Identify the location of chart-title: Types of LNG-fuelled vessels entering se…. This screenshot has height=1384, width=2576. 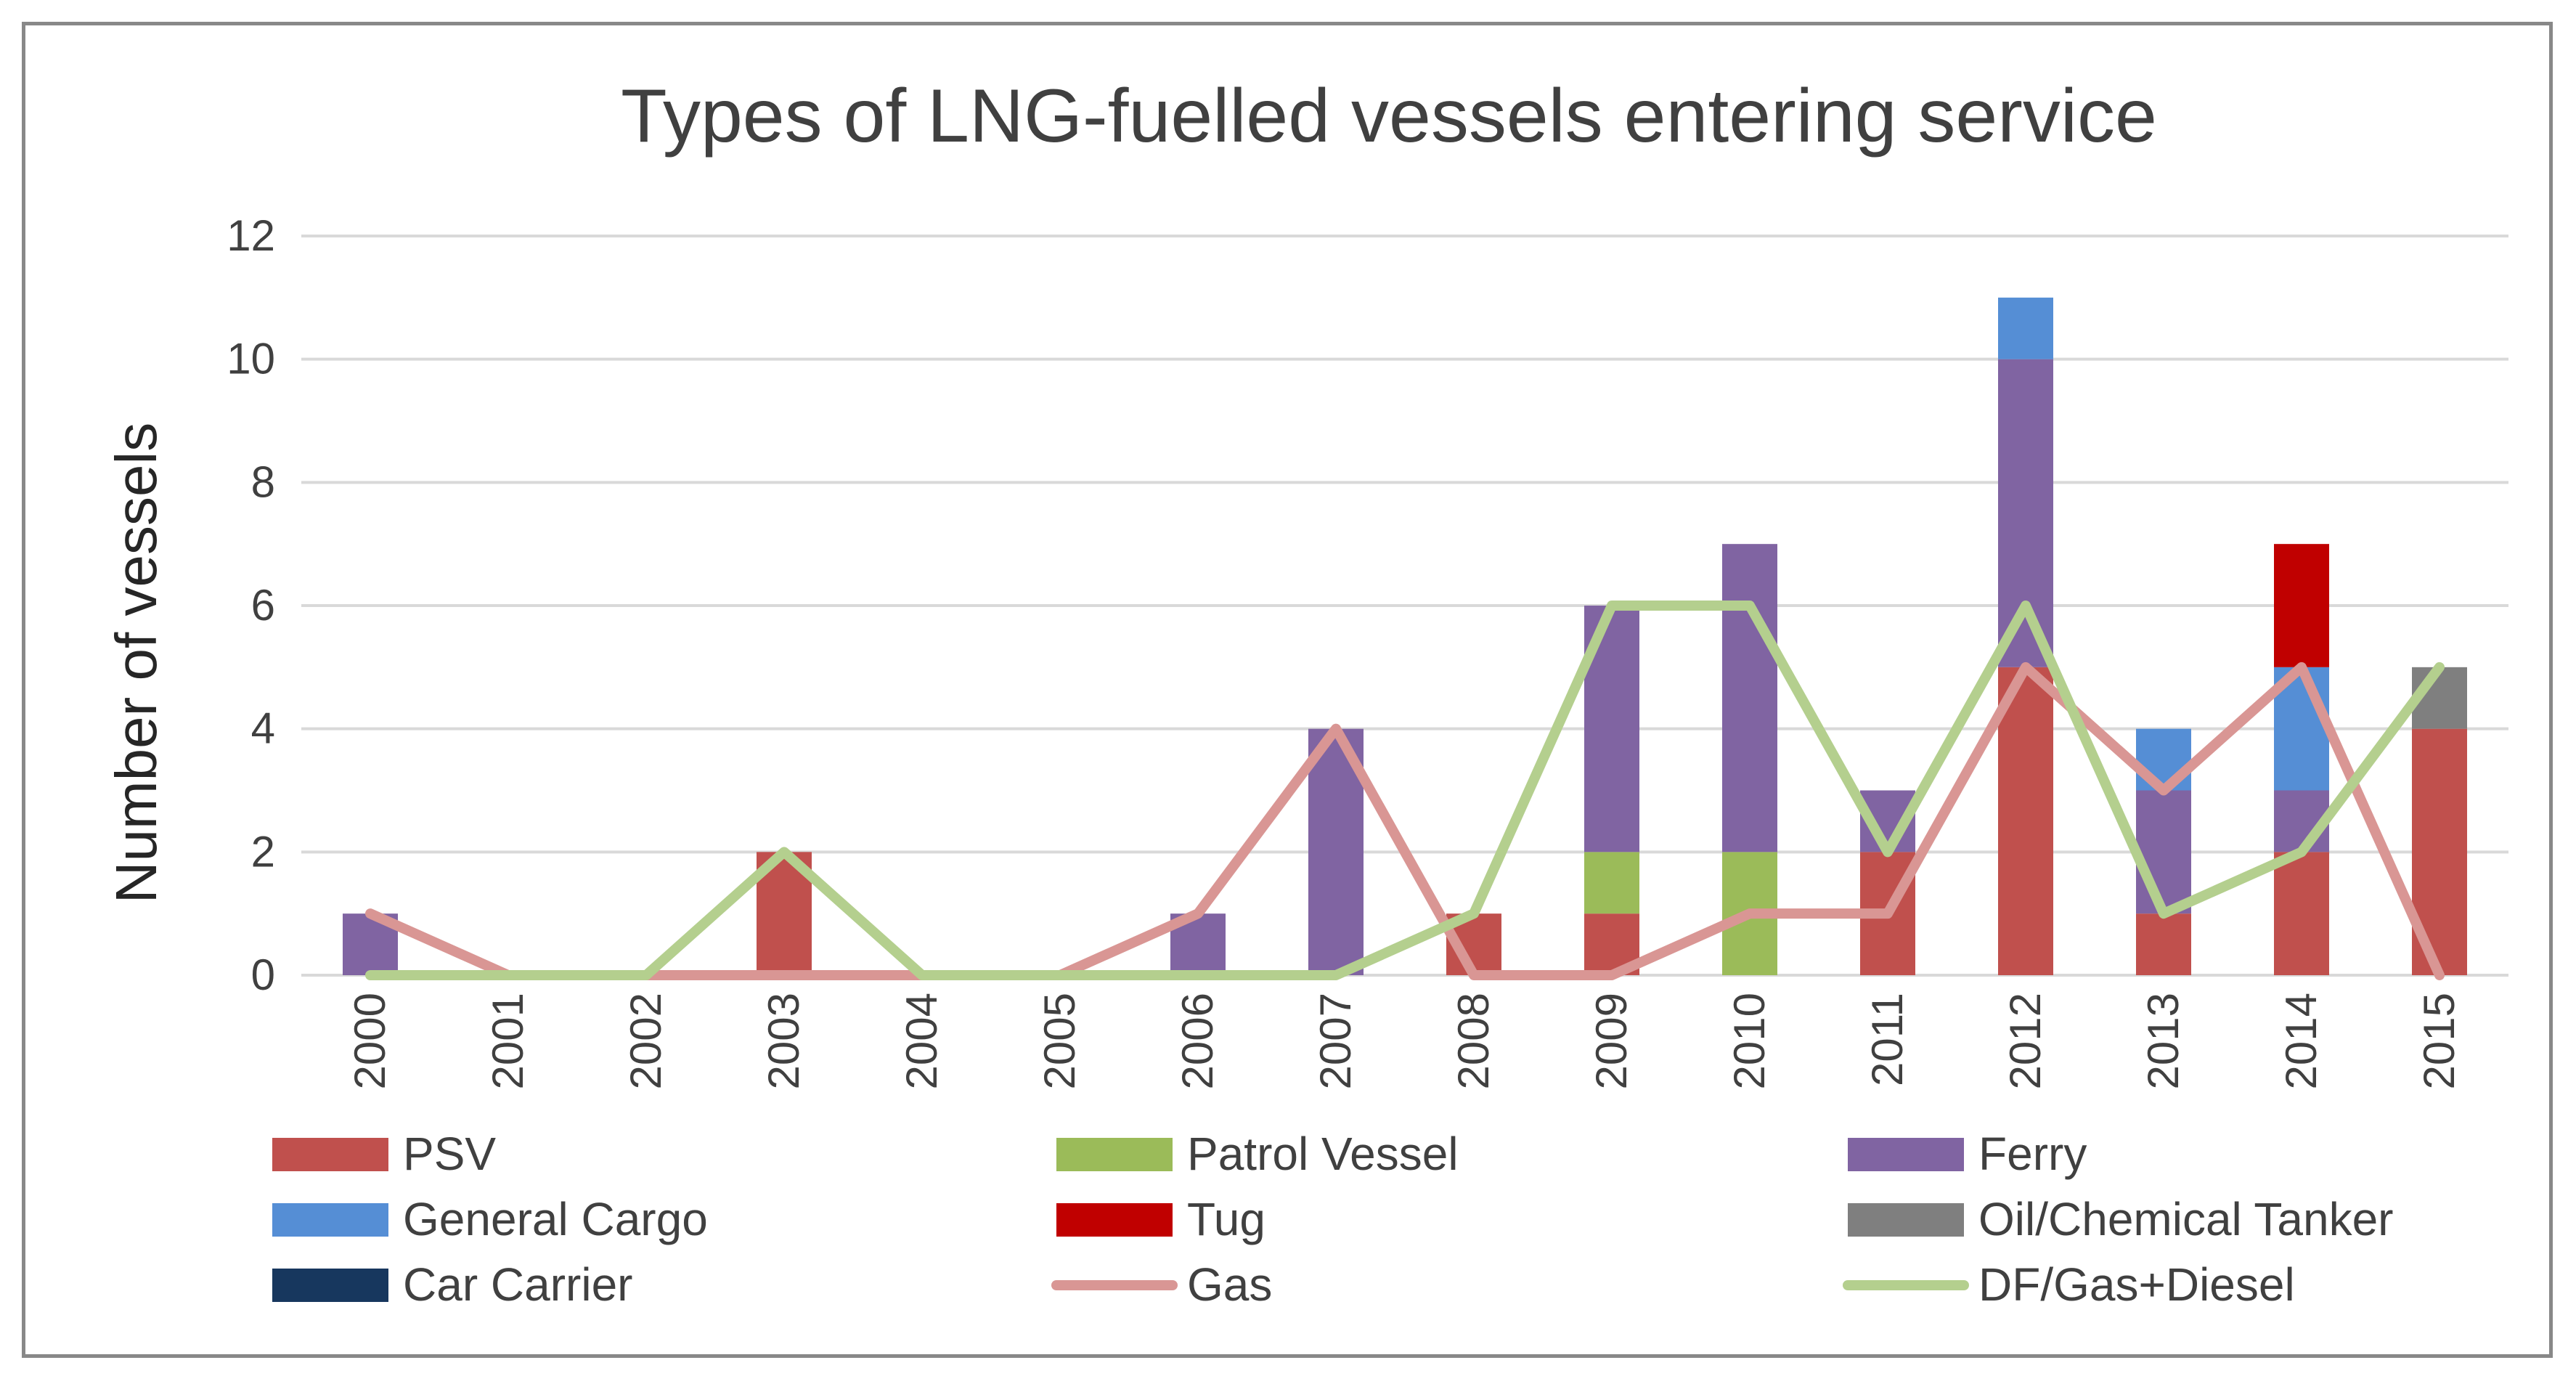
(1389, 116).